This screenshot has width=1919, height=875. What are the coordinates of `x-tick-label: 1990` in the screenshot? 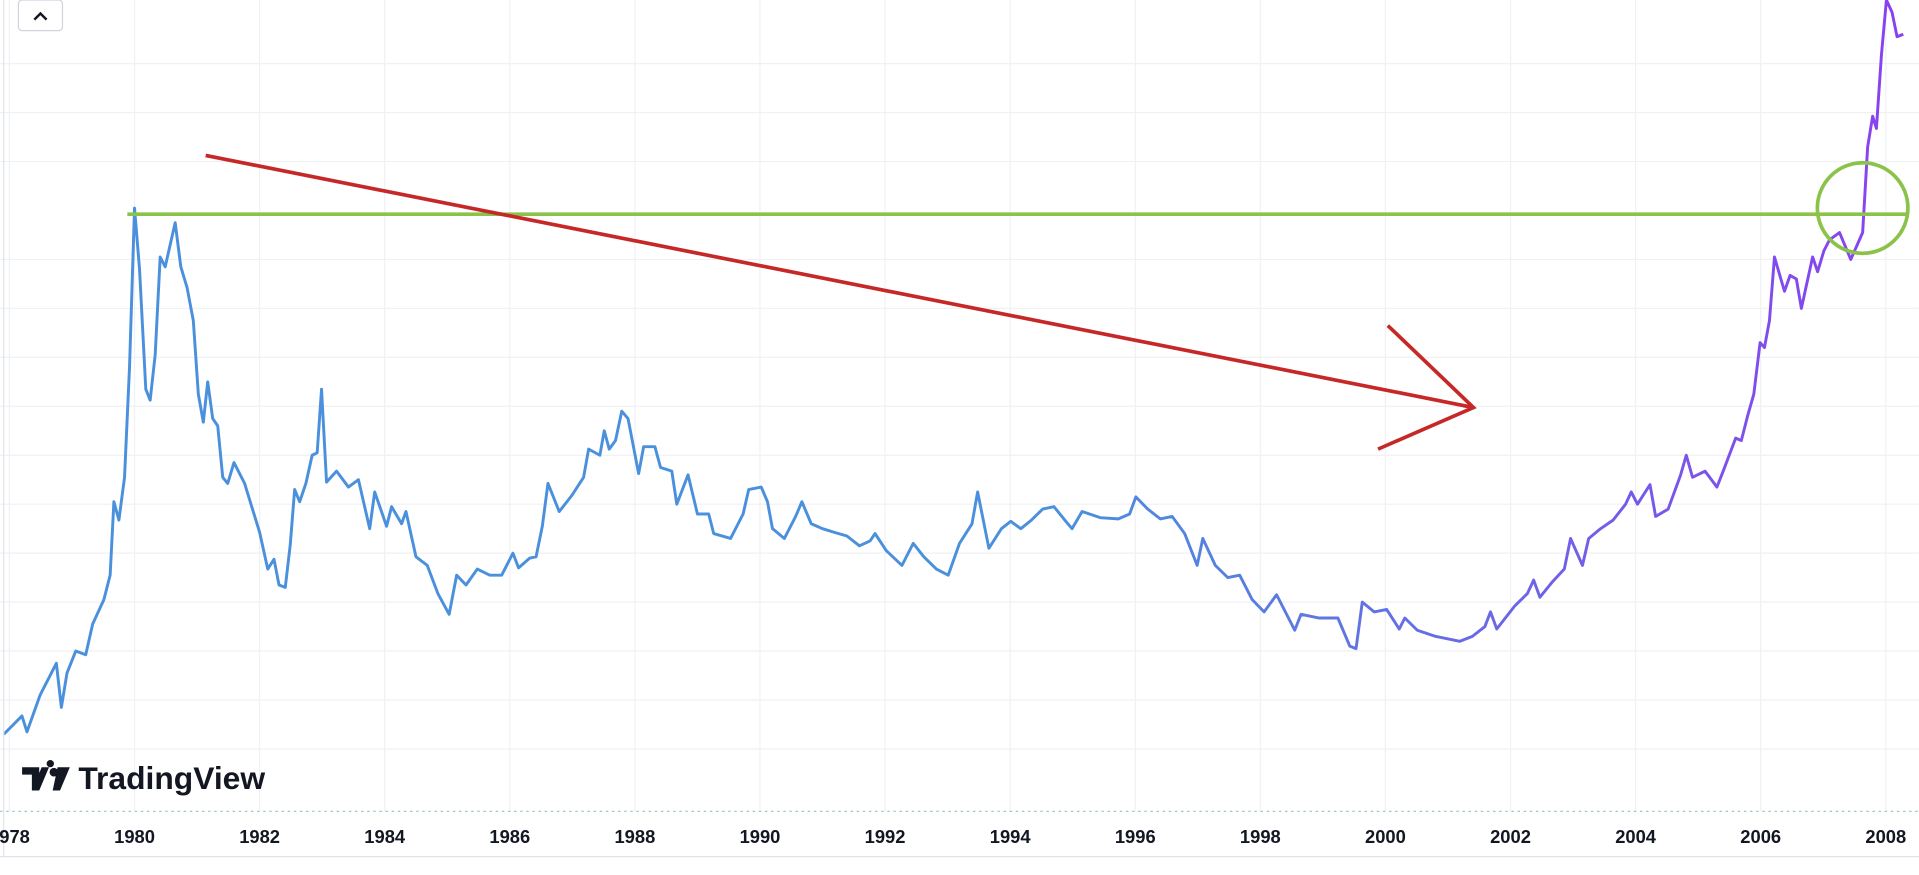 It's located at (760, 836).